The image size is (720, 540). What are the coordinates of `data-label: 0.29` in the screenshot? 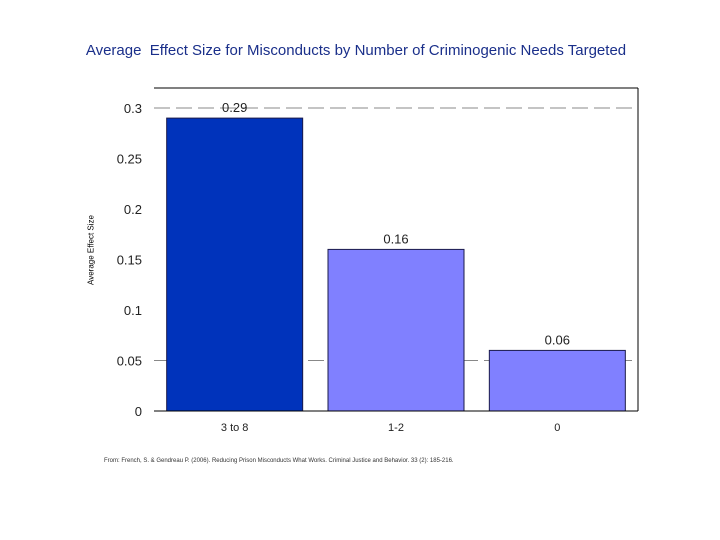 It's located at (234, 107).